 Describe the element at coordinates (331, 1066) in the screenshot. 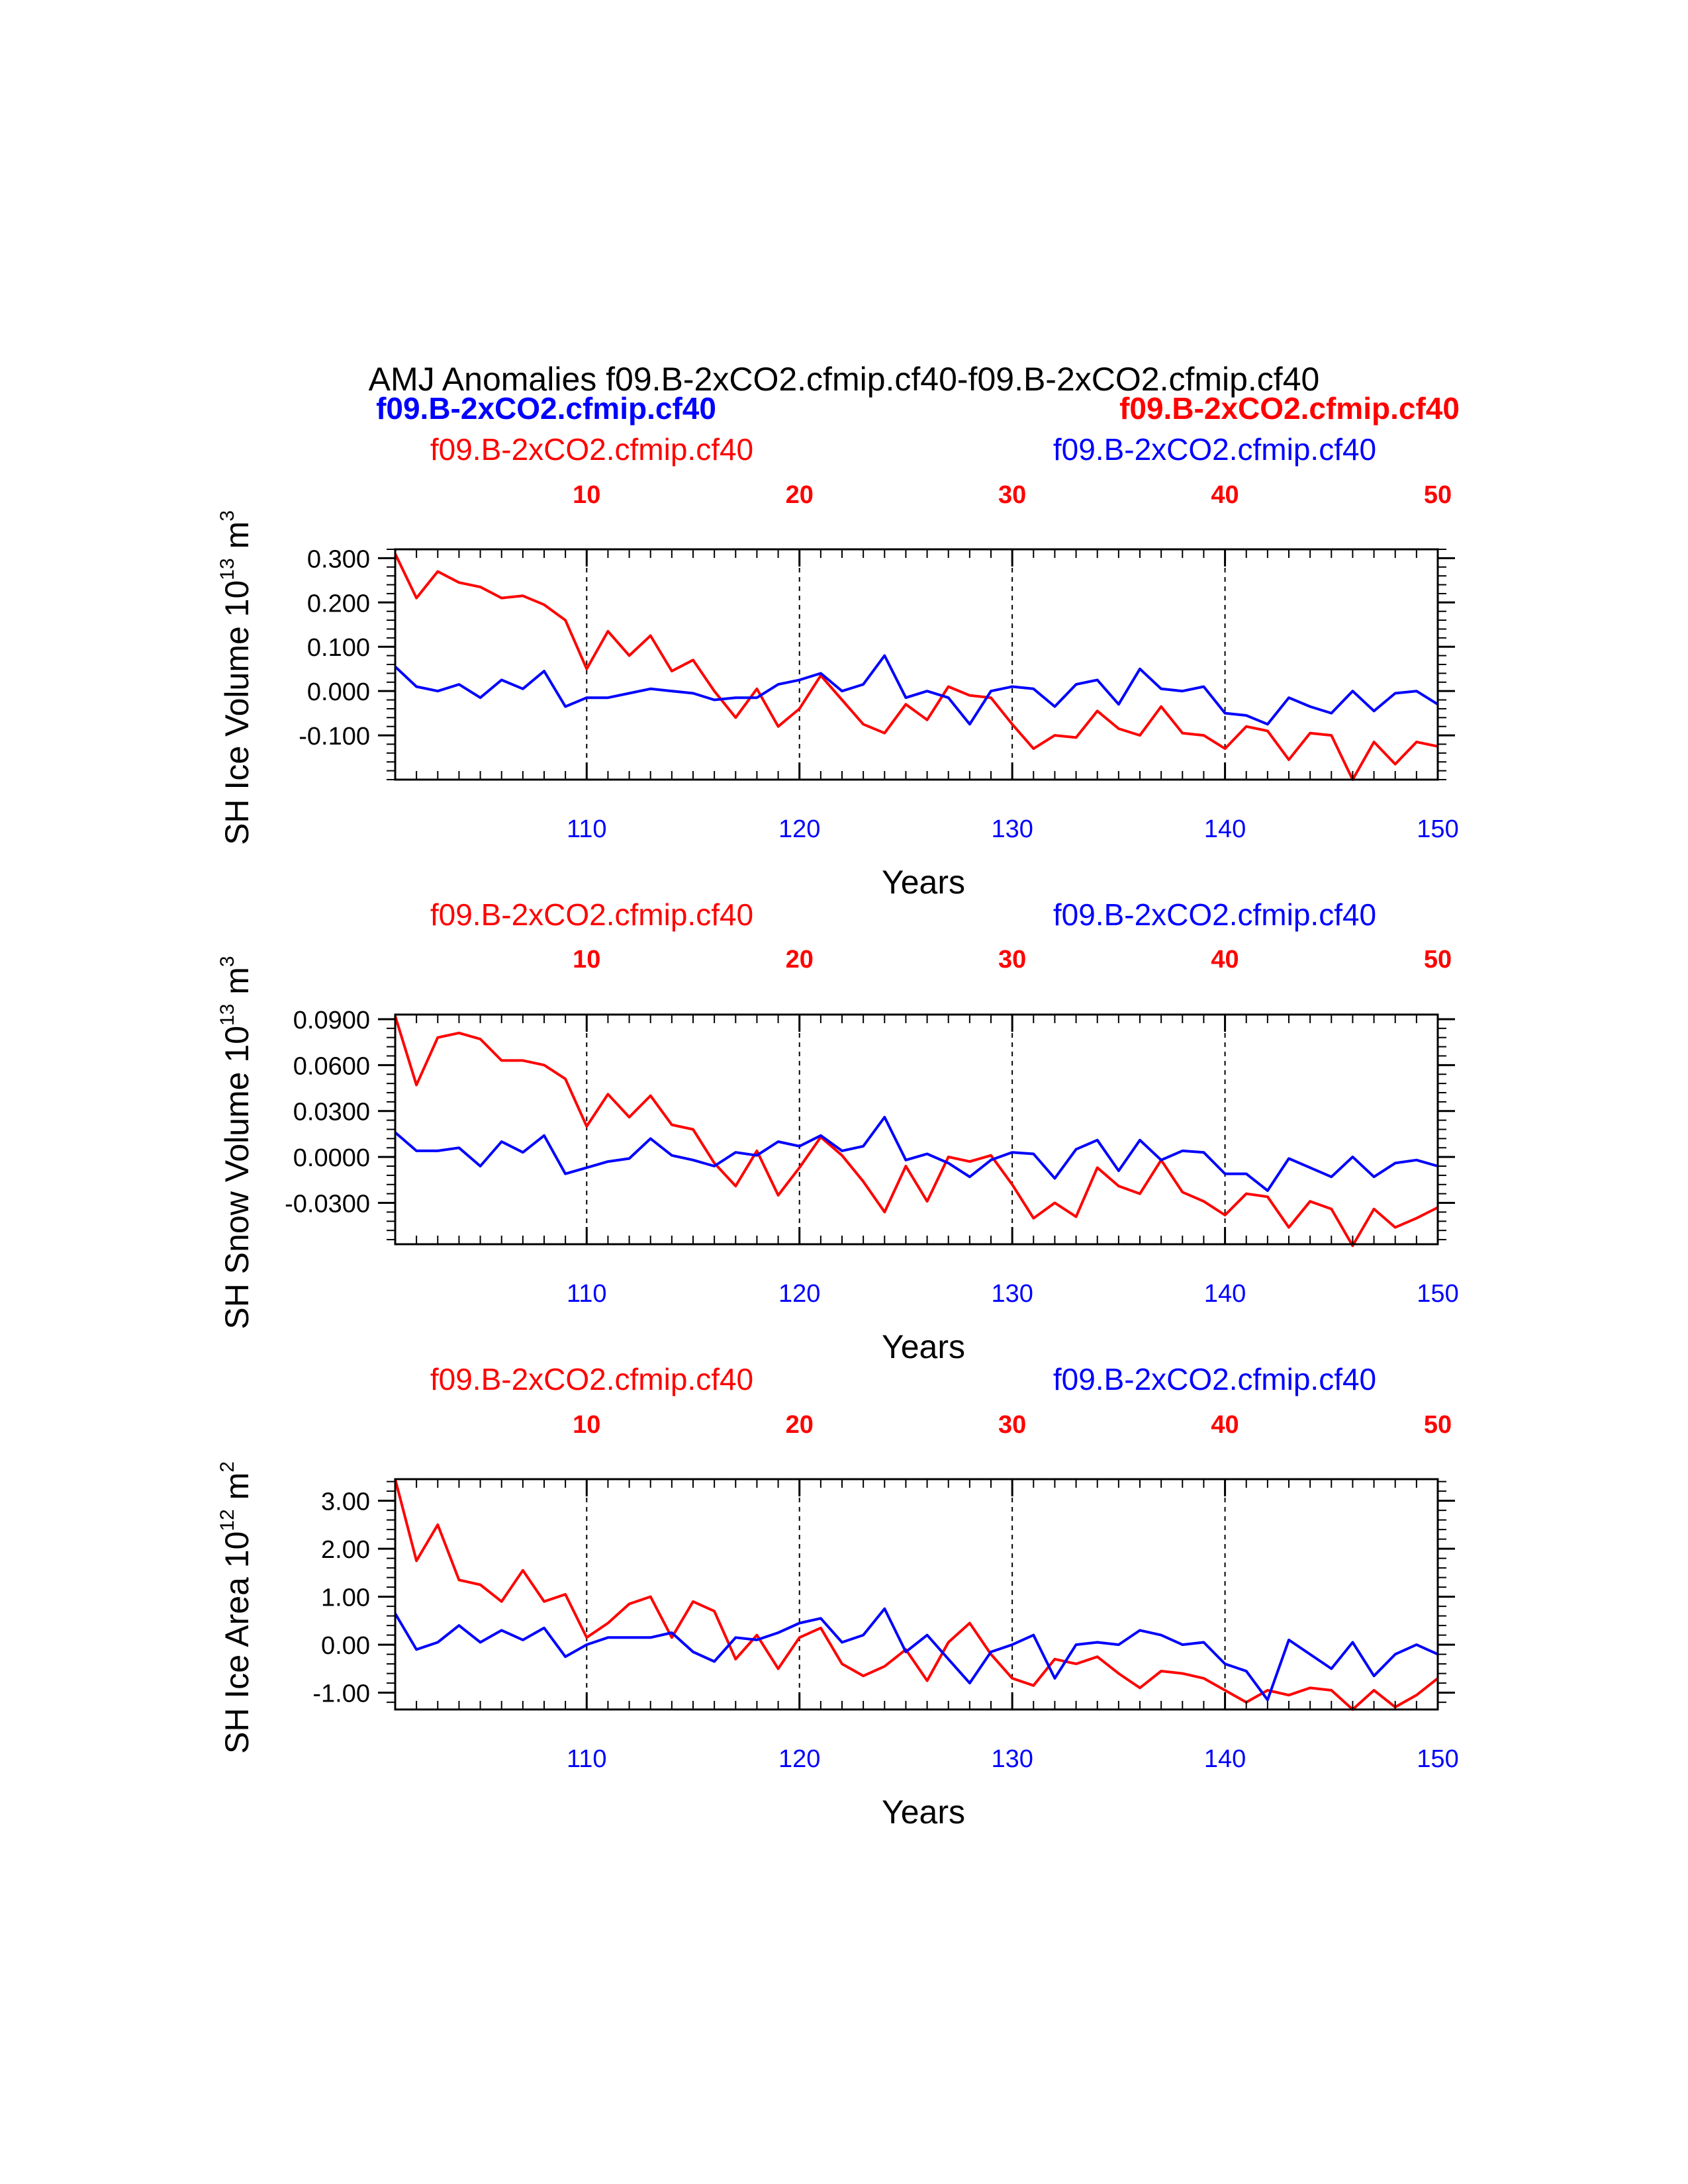

I see `y-tick-label: 0.0600` at that location.